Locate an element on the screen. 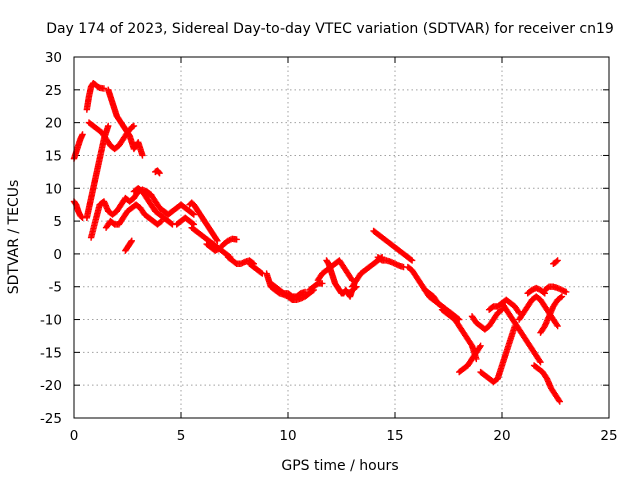 Image resolution: width=640 pixels, height=480 pixels. series-arc8 is located at coordinates (133, 216).